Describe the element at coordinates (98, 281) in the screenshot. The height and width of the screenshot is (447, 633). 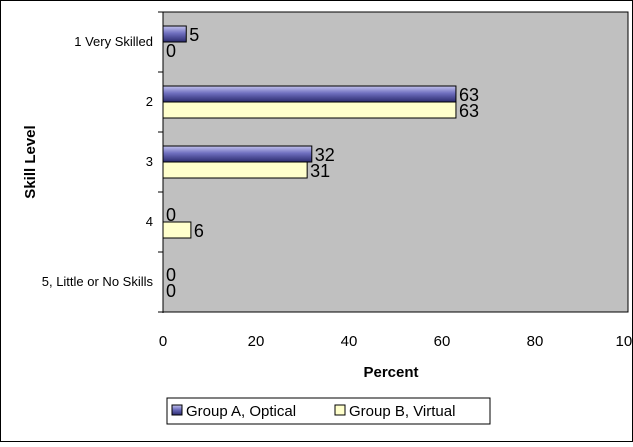
I see `category-label-5-little-or-no-skills: 5, Little or No Skills` at that location.